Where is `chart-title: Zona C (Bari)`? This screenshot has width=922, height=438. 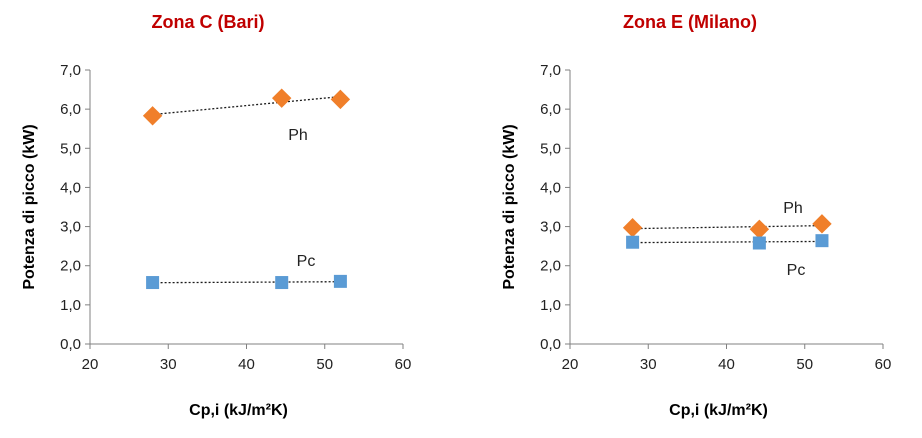
chart-title: Zona C (Bari) is located at coordinates (207, 22).